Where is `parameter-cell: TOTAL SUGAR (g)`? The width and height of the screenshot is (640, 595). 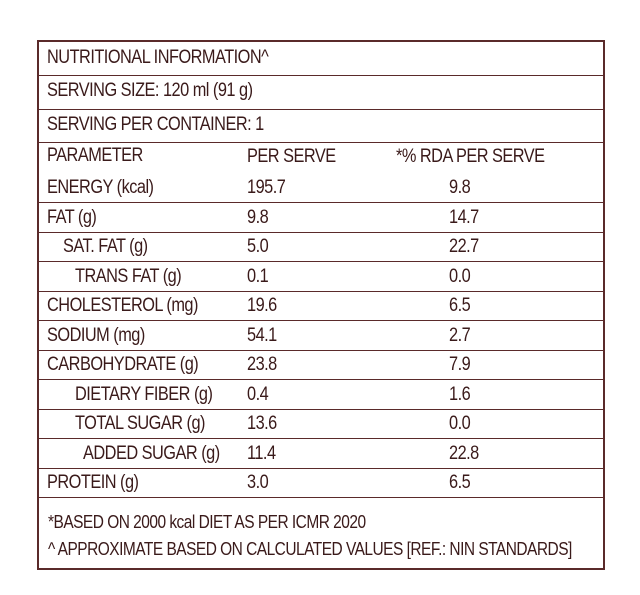 parameter-cell: TOTAL SUGAR (g) is located at coordinates (140, 423).